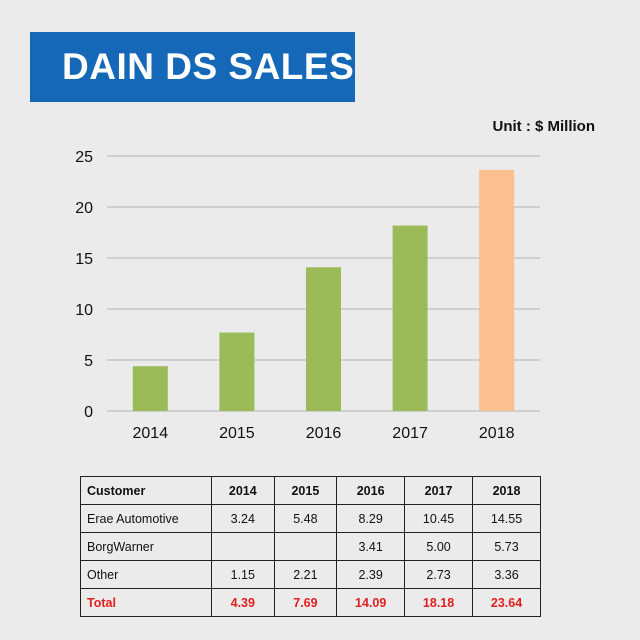  I want to click on table-total-row: Total 4.39 7.69 14.09 18.18 23.64, so click(310, 602).